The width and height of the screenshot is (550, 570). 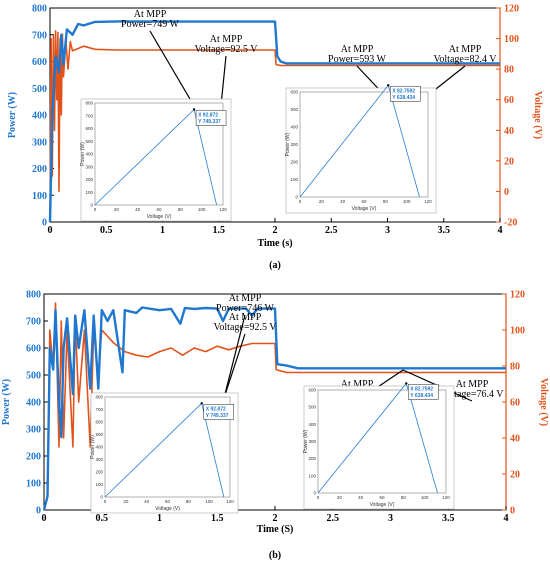 I want to click on x-tick-label: 3.5, so click(x=448, y=518).